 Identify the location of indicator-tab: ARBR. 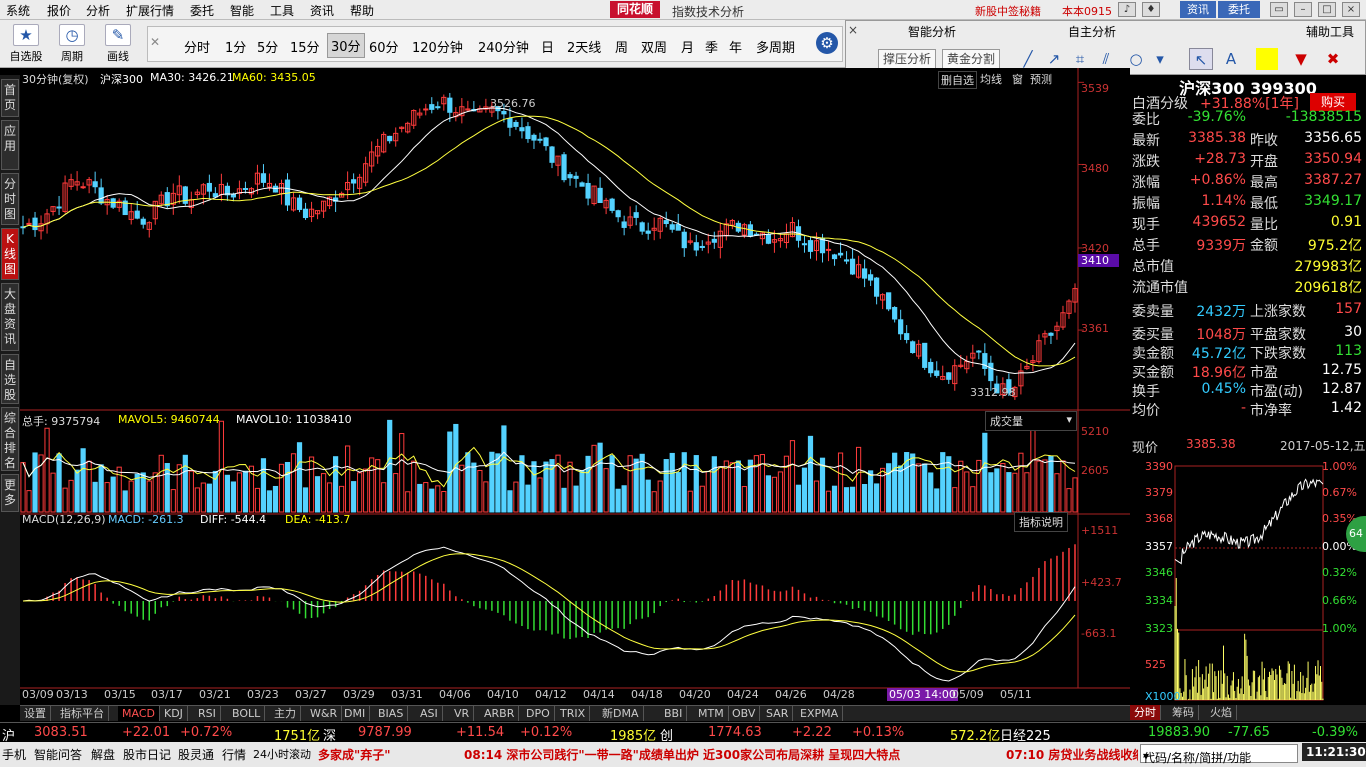
(500, 713).